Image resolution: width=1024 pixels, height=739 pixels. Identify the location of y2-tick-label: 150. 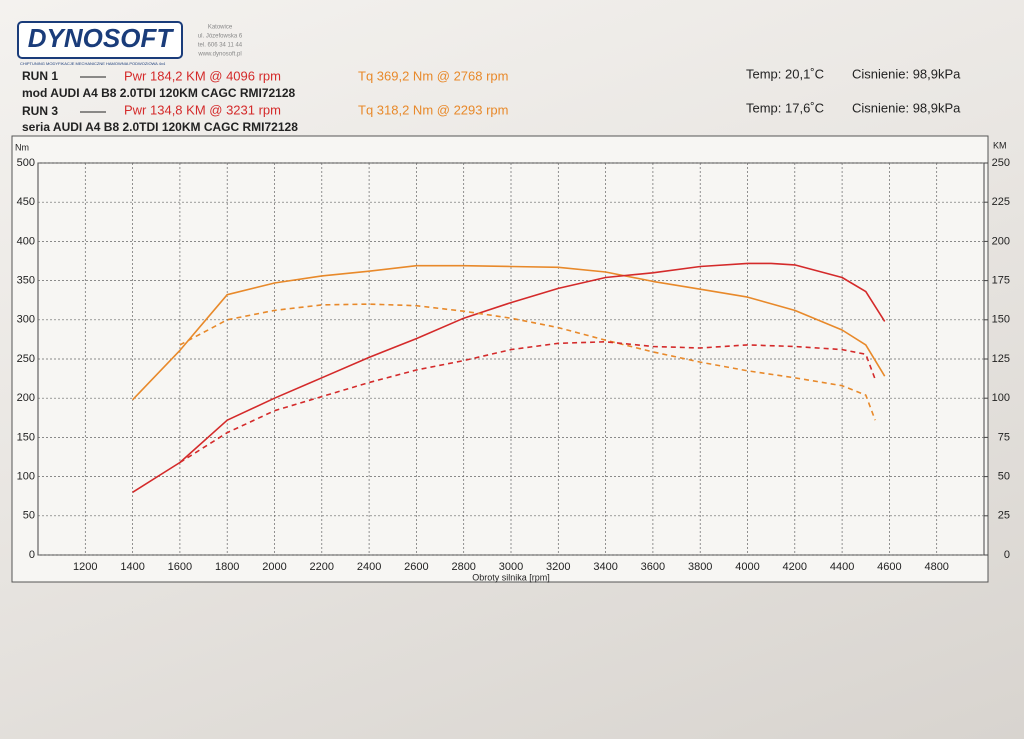
(1001, 320).